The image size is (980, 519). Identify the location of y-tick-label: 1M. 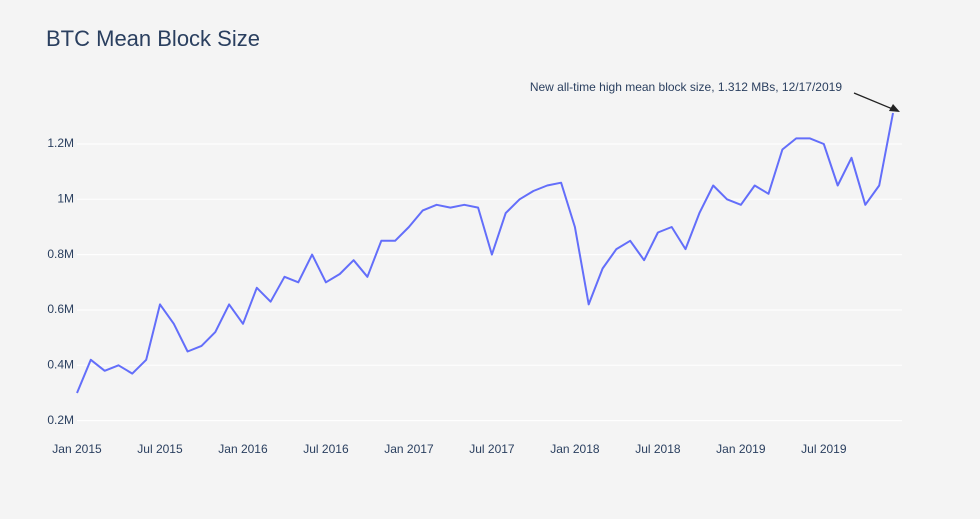
(65, 198).